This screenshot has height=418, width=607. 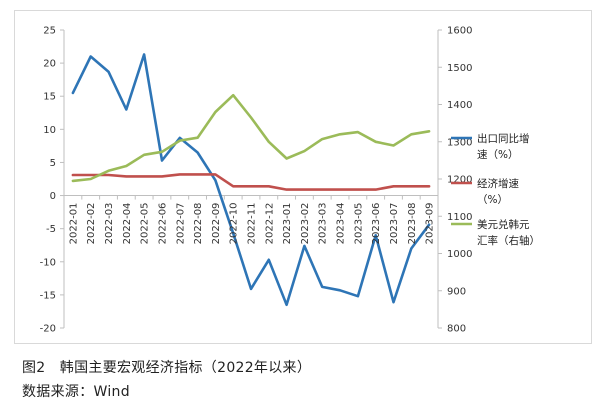 What do you see at coordinates (459, 31) in the screenshot?
I see `right-tick-label: 1600` at bounding box center [459, 31].